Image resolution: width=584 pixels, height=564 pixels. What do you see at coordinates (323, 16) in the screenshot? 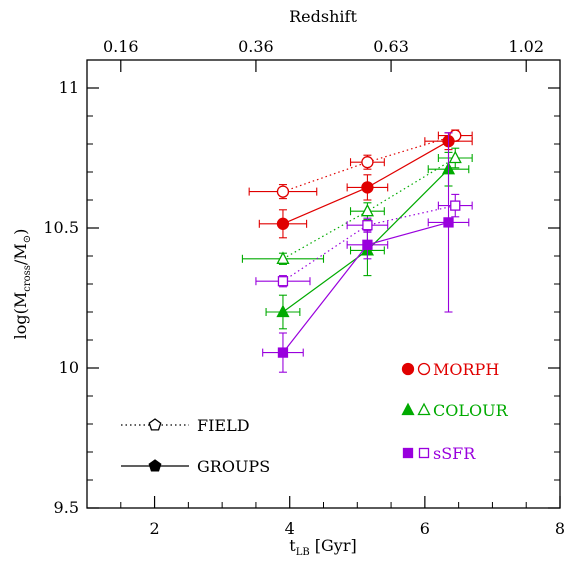
I see `top-axis-label: Redshift` at bounding box center [323, 16].